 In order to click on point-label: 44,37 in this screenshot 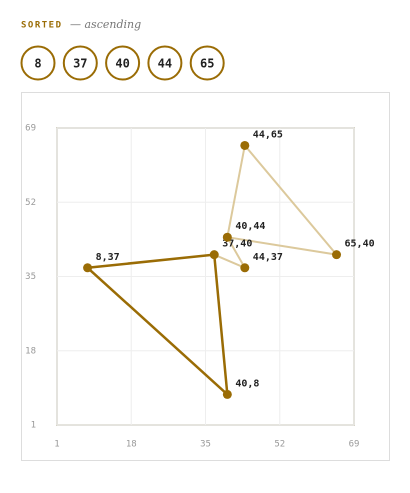, I will do `click(268, 257)`.